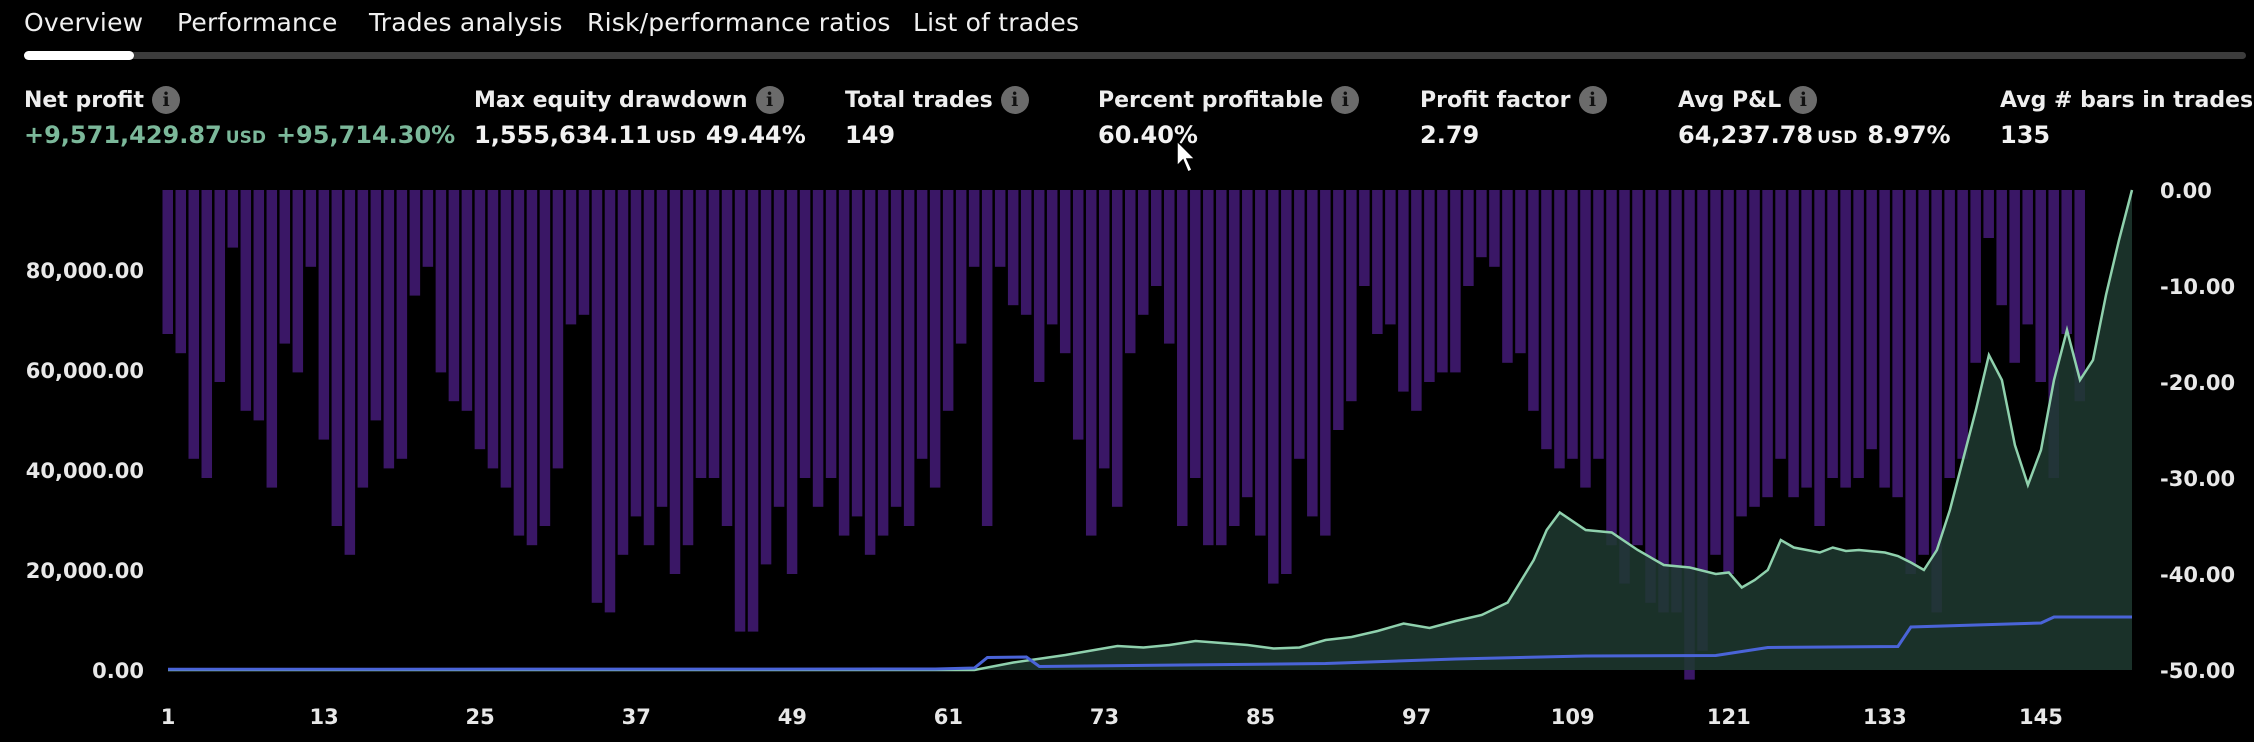 The width and height of the screenshot is (2254, 742). What do you see at coordinates (948, 717) in the screenshot?
I see `x-axis-tick-label: 61` at bounding box center [948, 717].